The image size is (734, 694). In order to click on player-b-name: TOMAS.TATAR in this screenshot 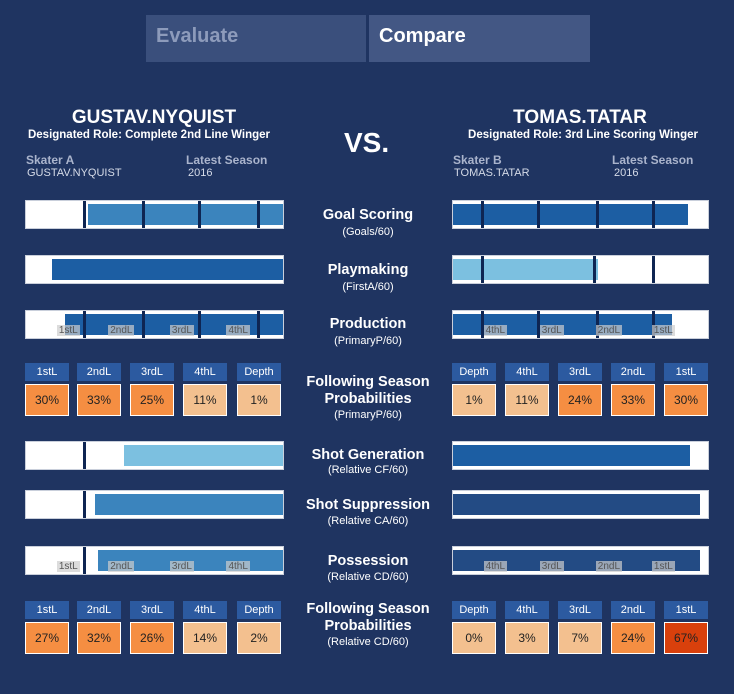, I will do `click(580, 117)`.